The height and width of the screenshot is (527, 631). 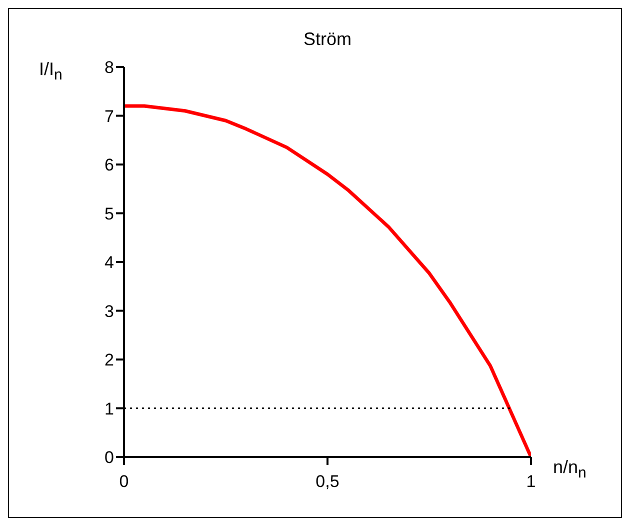 What do you see at coordinates (124, 482) in the screenshot?
I see `x-tick-label: 0` at bounding box center [124, 482].